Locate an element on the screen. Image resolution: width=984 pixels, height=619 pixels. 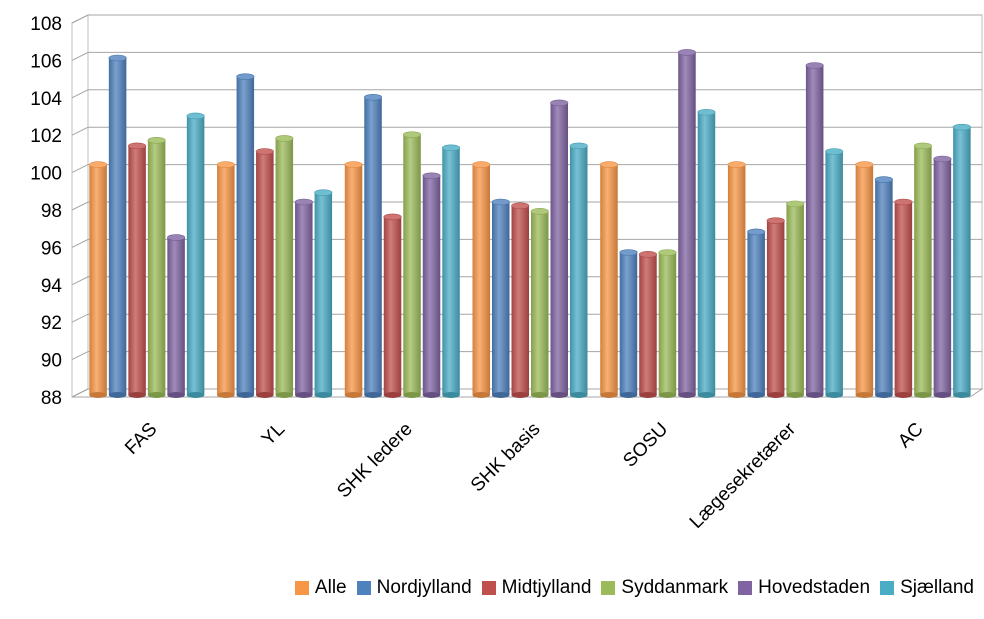
legend-label: Midtjylland is located at coordinates (546, 587).